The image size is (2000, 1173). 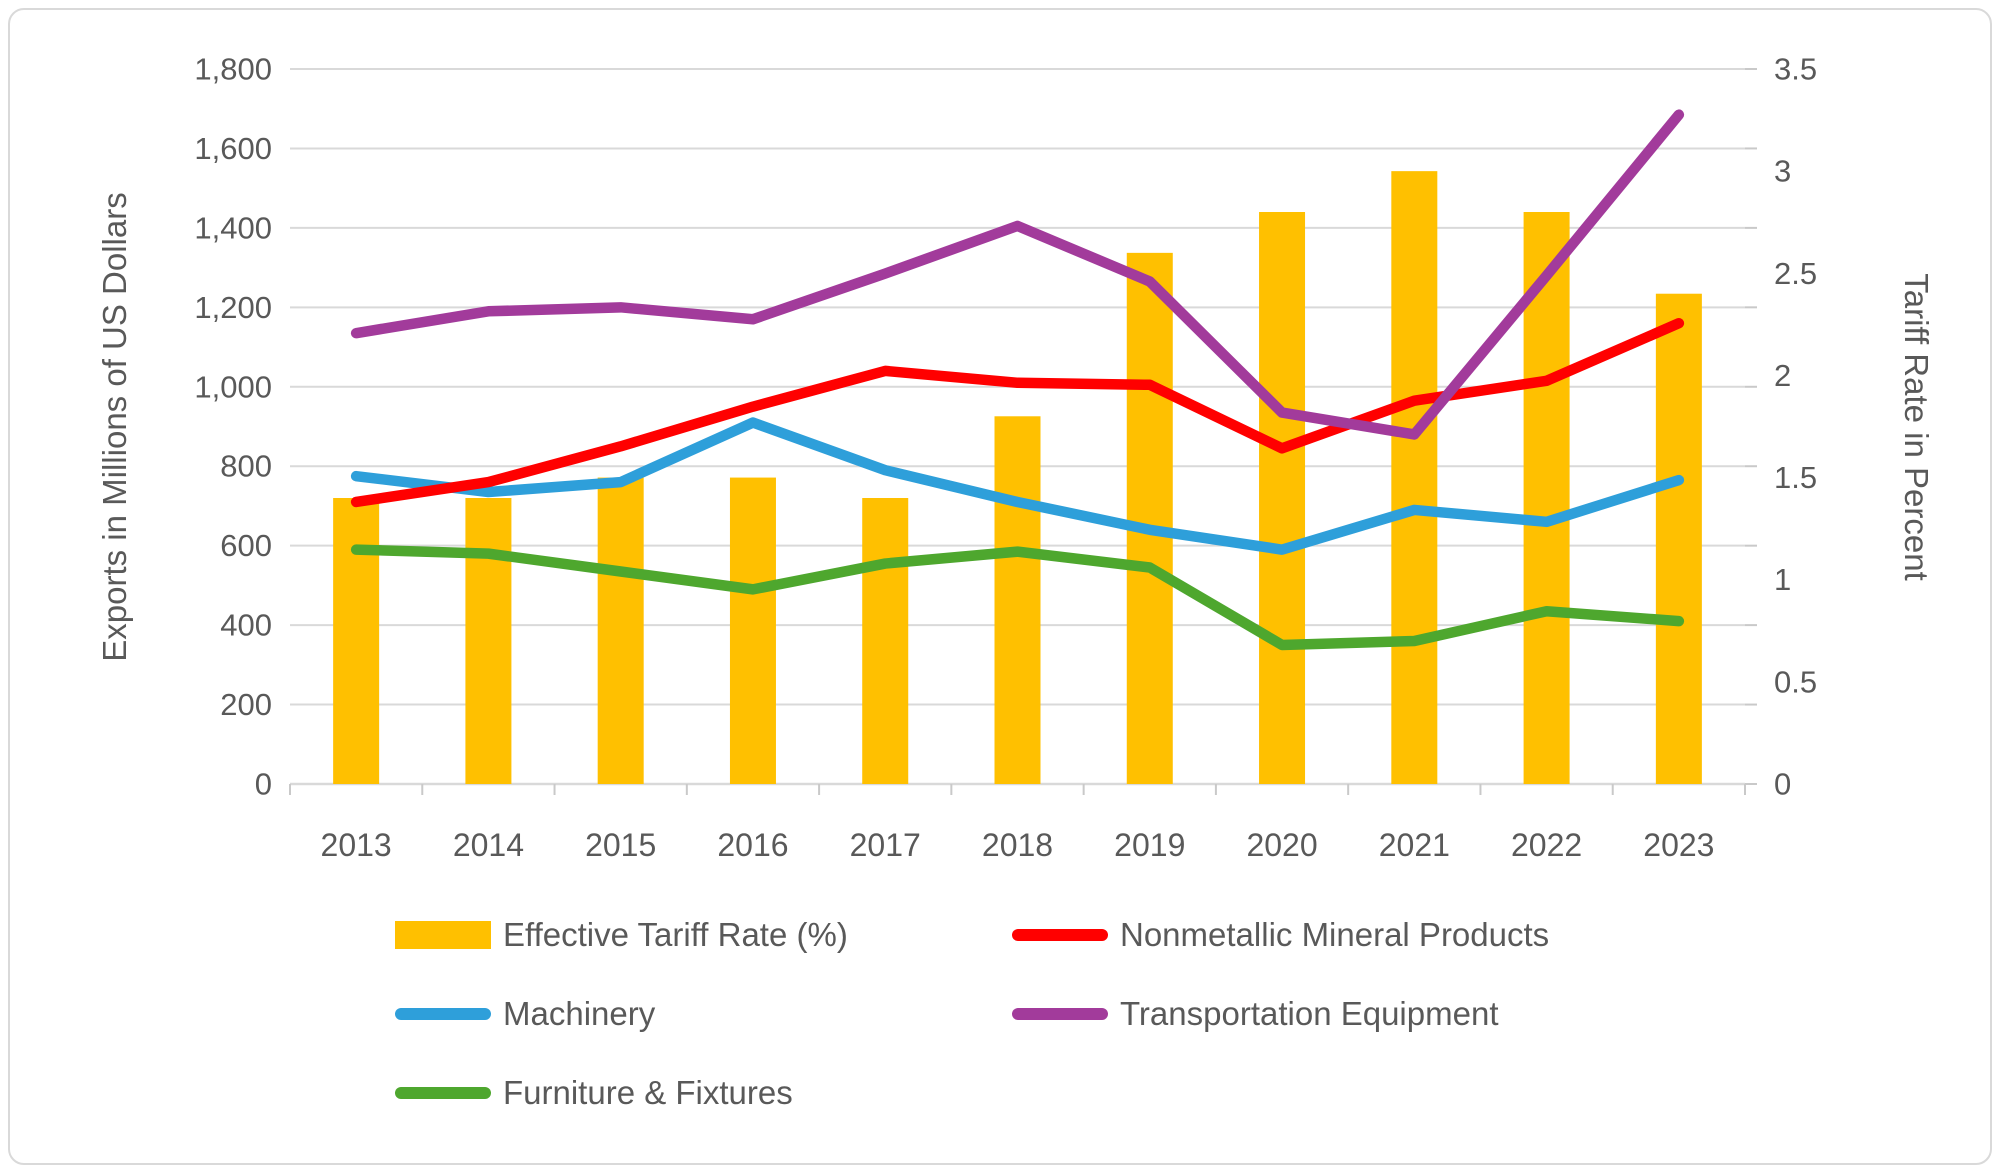 What do you see at coordinates (1782, 579) in the screenshot?
I see `right-axis-tick-label: 1` at bounding box center [1782, 579].